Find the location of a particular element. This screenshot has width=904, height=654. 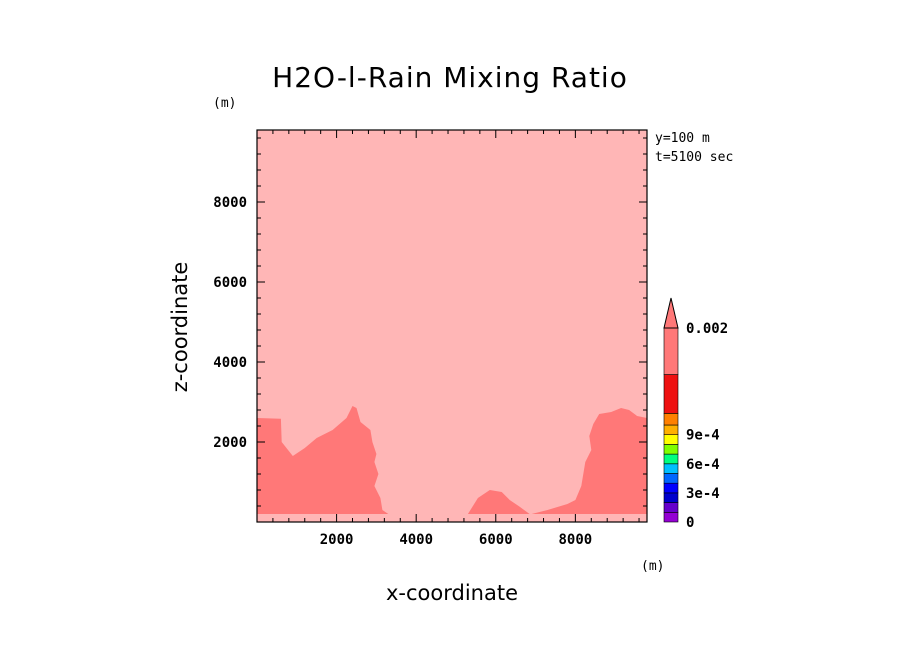

y-tick-label: 6000 is located at coordinates (230, 283).